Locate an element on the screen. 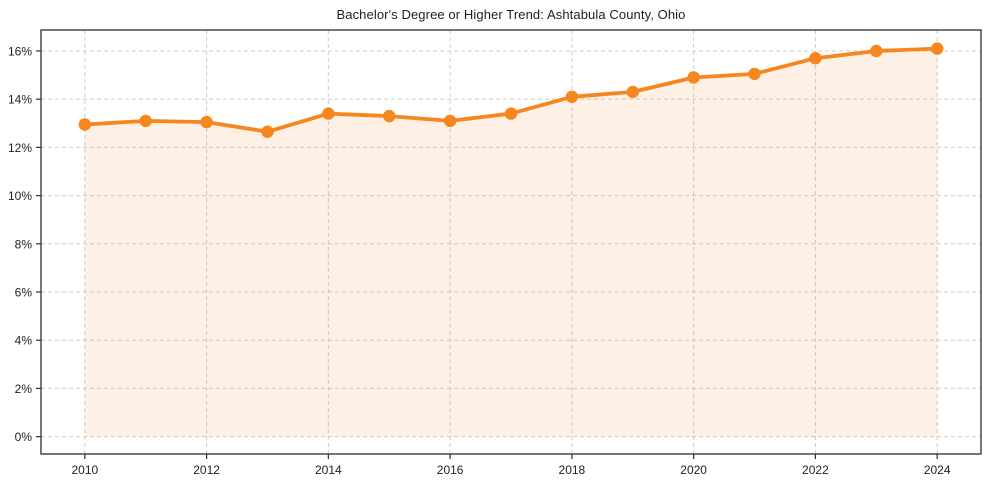  y-tick-label: 16% is located at coordinates (20, 51).